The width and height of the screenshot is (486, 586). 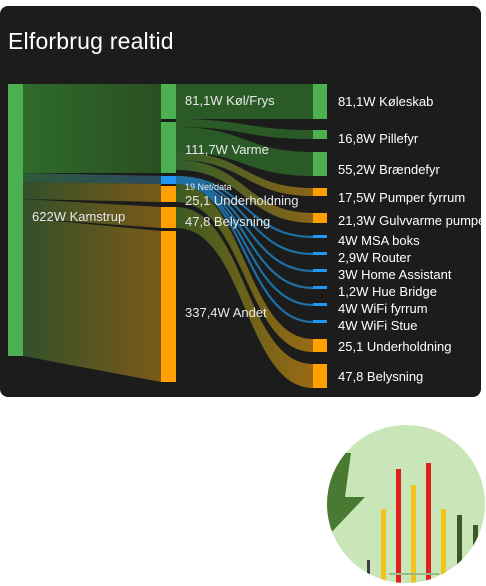 I want to click on source-flows, so click(x=92, y=233).